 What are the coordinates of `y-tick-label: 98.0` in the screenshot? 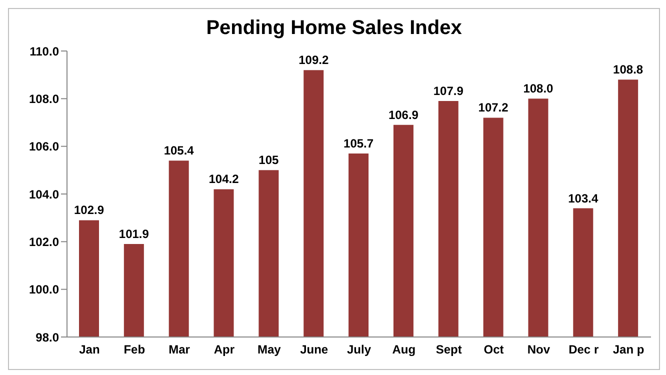 It's located at (48, 337).